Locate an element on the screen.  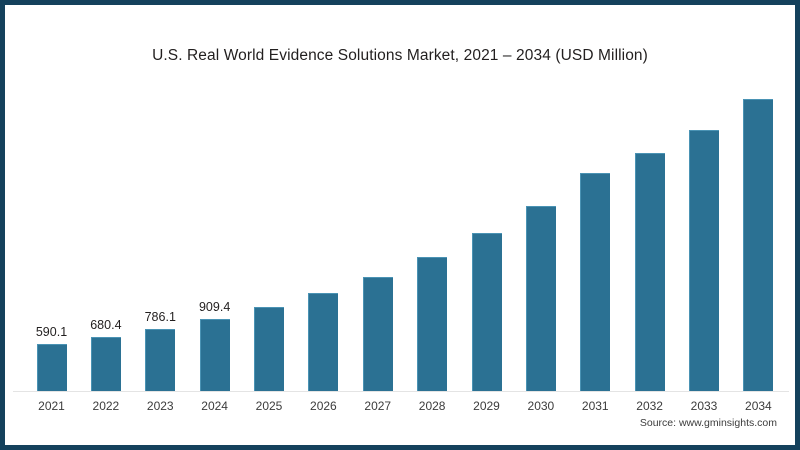
x-axis-tick-label: 2026 is located at coordinates (323, 406).